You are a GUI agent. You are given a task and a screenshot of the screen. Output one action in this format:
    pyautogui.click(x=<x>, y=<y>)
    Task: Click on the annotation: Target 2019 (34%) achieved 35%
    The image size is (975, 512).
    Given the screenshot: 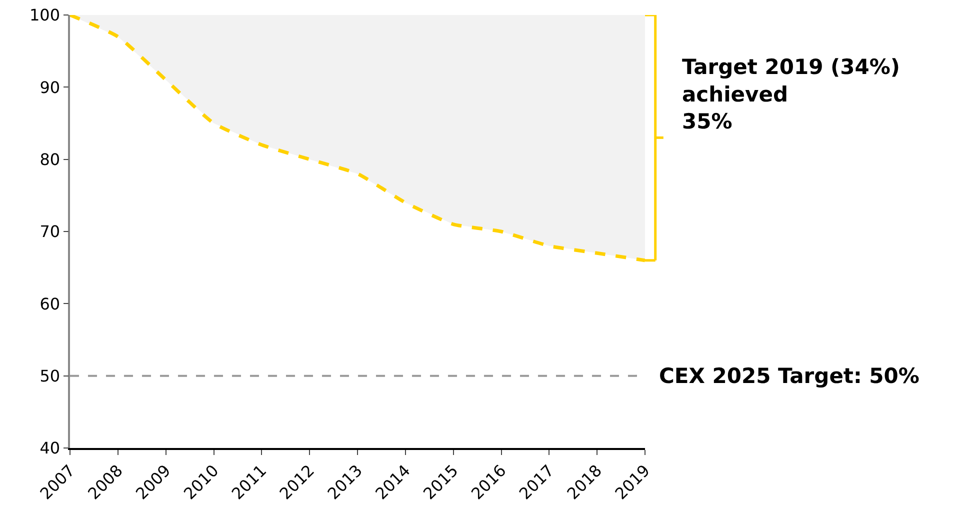 What is the action you would take?
    pyautogui.click(x=791, y=94)
    